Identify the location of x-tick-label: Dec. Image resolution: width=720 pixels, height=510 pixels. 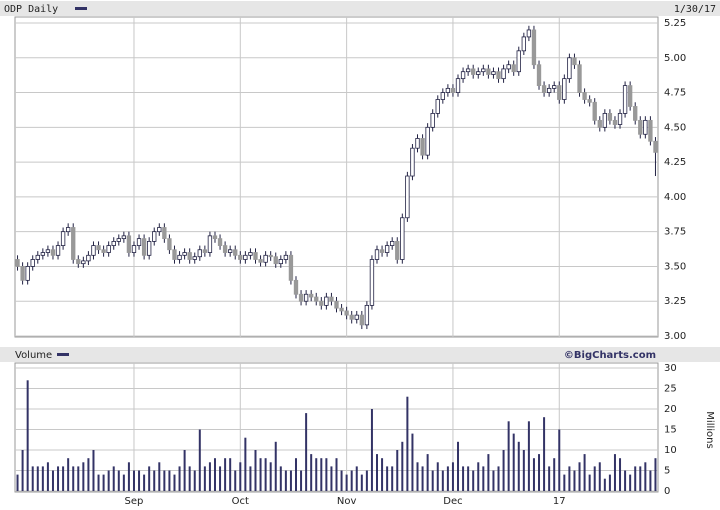
(452, 501).